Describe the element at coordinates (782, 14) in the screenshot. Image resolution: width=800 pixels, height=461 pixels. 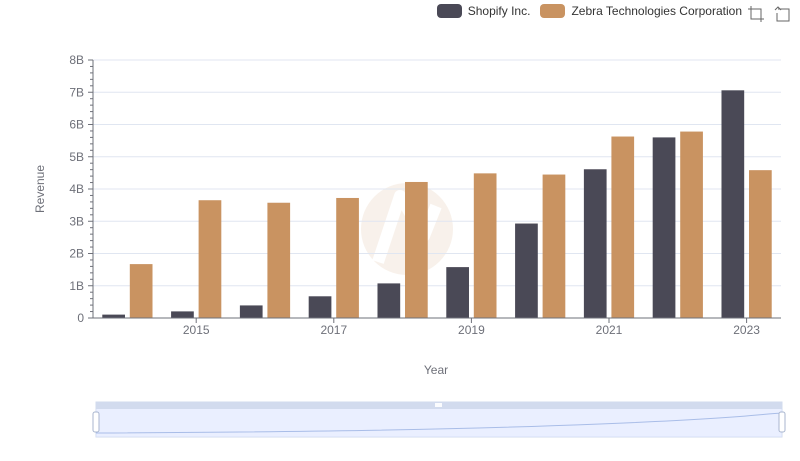
I see `zoom-reset-icon` at that location.